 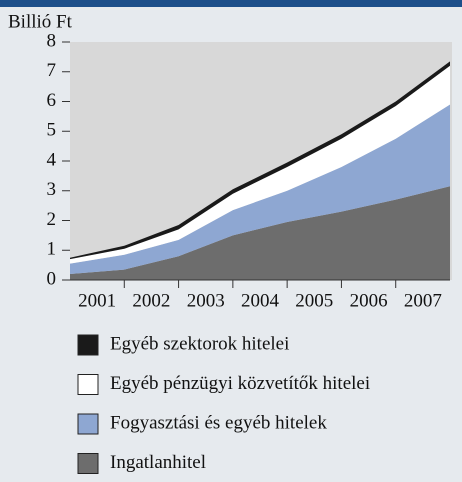 What do you see at coordinates (231, 3) in the screenshot?
I see `top-bar` at bounding box center [231, 3].